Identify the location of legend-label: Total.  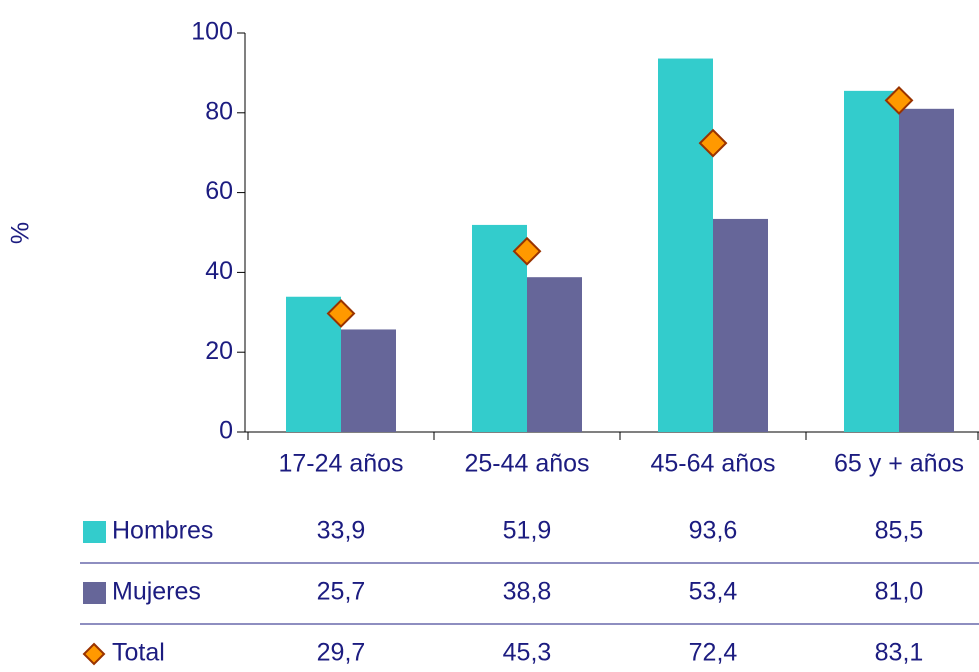
(138, 653).